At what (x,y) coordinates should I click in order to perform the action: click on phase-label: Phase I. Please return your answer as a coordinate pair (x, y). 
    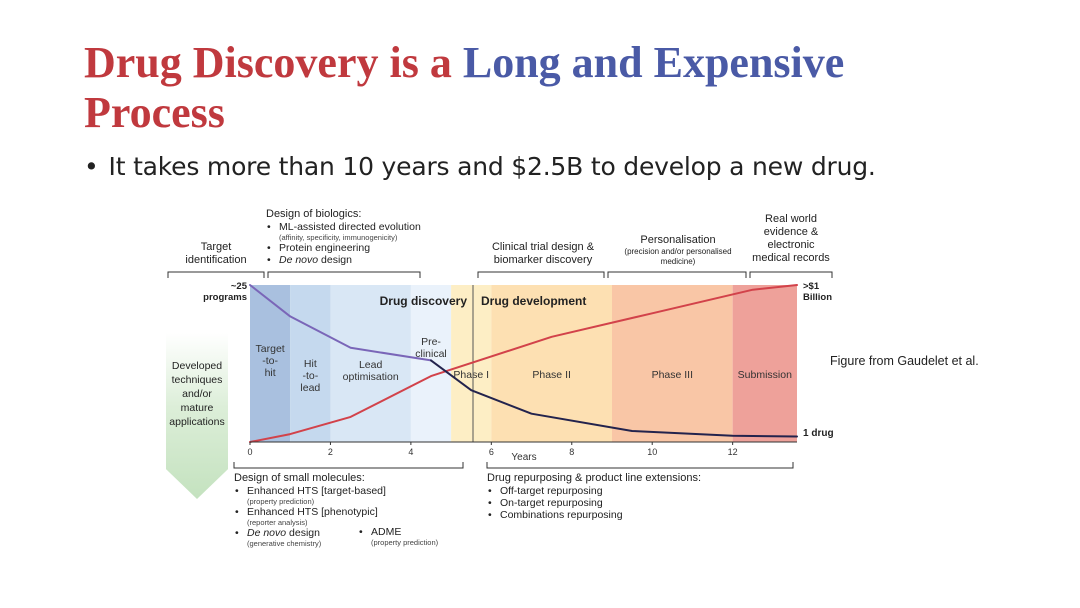
    Looking at the image, I should click on (471, 375).